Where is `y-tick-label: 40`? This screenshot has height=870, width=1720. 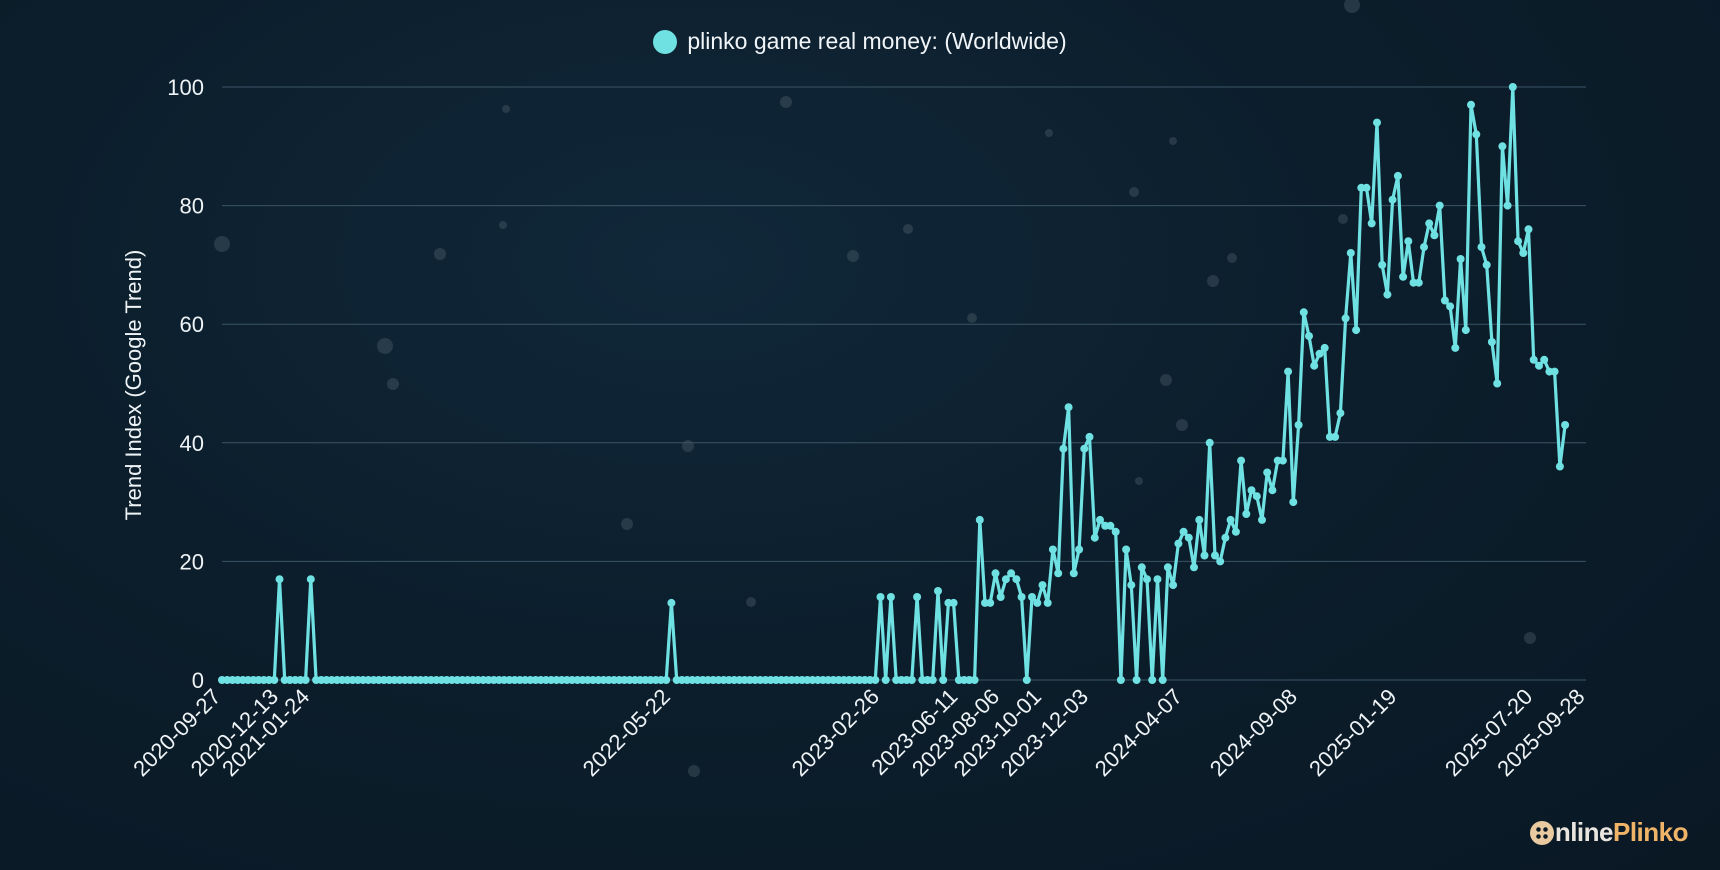 y-tick-label: 40 is located at coordinates (192, 443).